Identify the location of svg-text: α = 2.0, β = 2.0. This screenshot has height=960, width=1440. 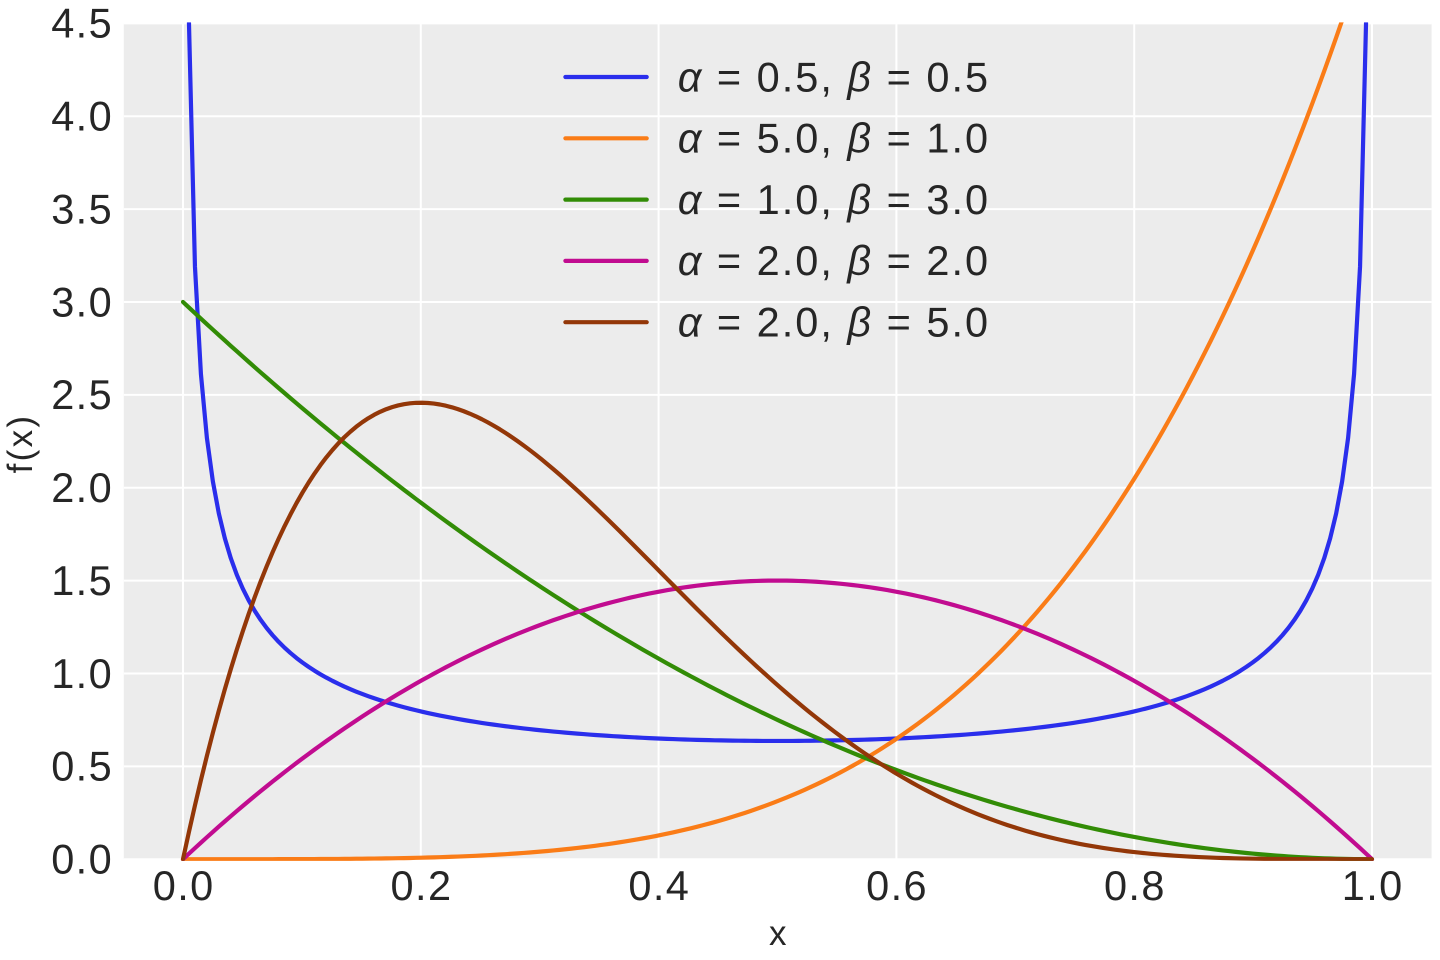
(834, 260).